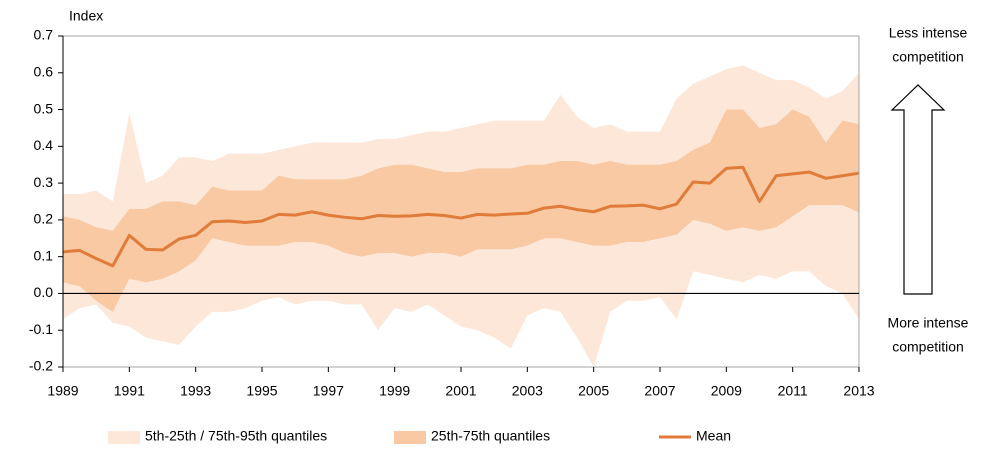 Image resolution: width=999 pixels, height=453 pixels. Describe the element at coordinates (918, 189) in the screenshot. I see `arrow` at that location.